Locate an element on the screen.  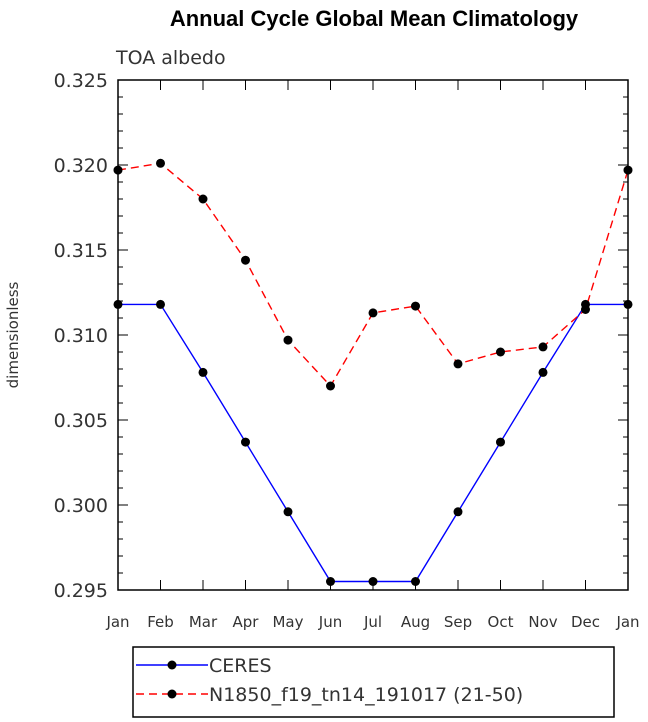
x-tick-label: Jul is located at coordinates (372, 622).